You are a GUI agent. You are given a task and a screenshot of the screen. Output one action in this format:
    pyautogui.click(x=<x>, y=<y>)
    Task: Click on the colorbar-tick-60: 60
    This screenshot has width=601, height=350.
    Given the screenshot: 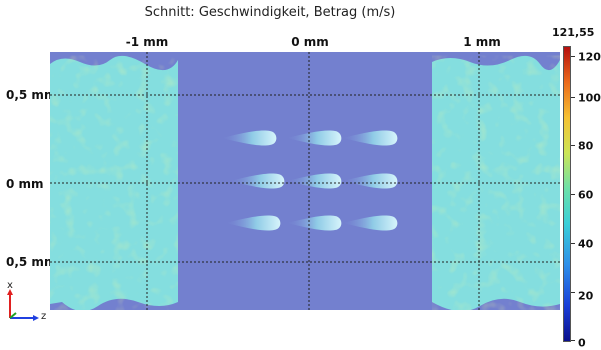 What is the action you would take?
    pyautogui.click(x=586, y=195)
    